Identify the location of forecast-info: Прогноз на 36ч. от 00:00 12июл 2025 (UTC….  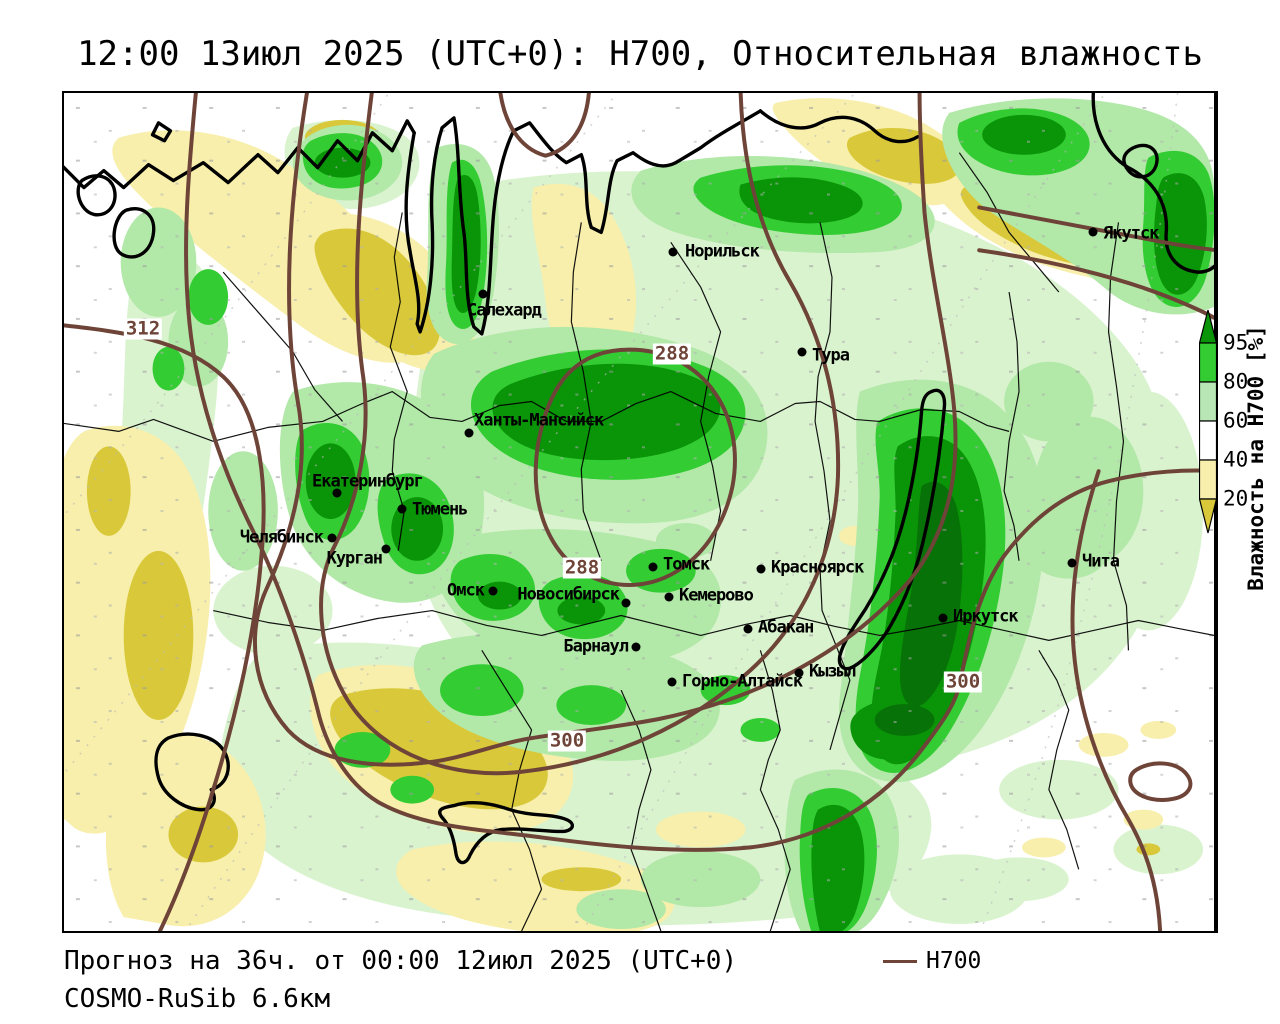
(401, 961).